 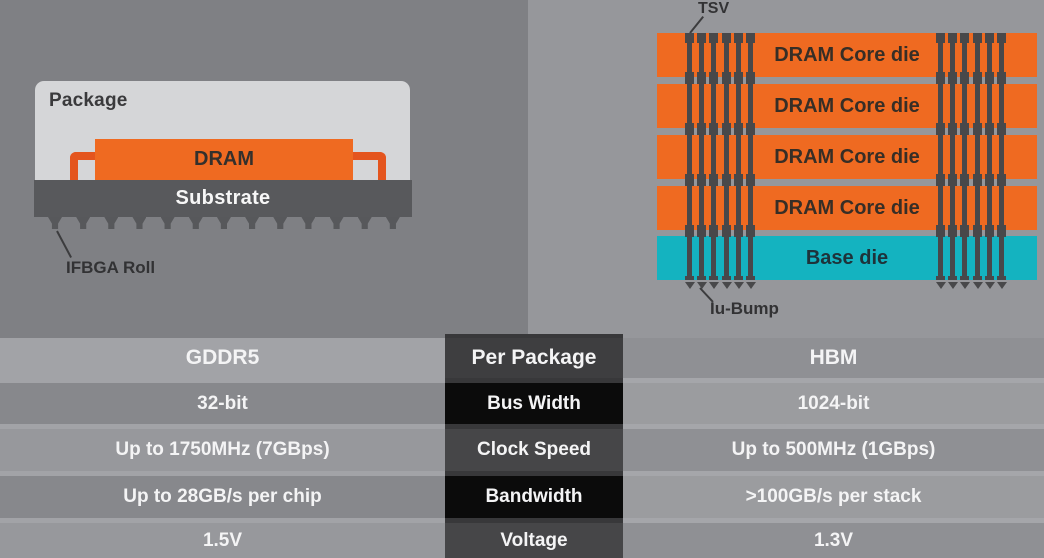 What do you see at coordinates (534, 540) in the screenshot?
I see `metric-label-voltage: Voltage` at bounding box center [534, 540].